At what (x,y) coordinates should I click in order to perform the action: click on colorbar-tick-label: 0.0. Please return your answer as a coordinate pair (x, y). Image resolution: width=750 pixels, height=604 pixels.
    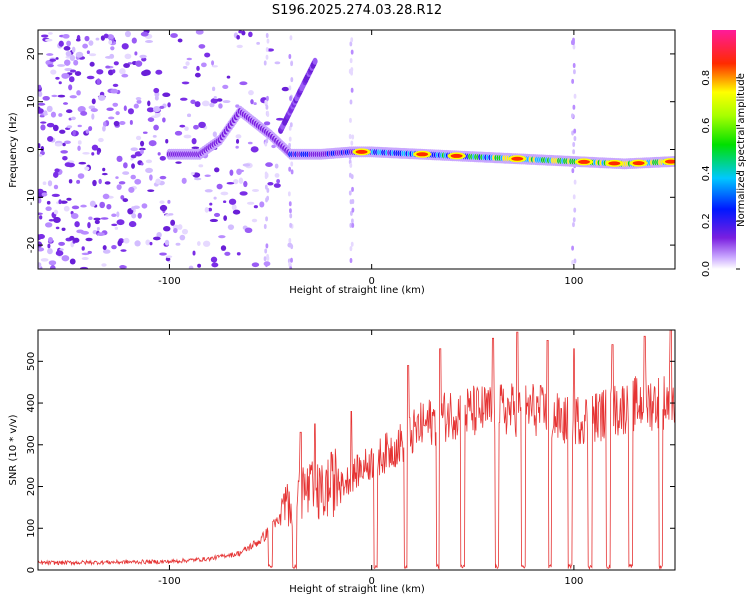
    Looking at the image, I should click on (706, 269).